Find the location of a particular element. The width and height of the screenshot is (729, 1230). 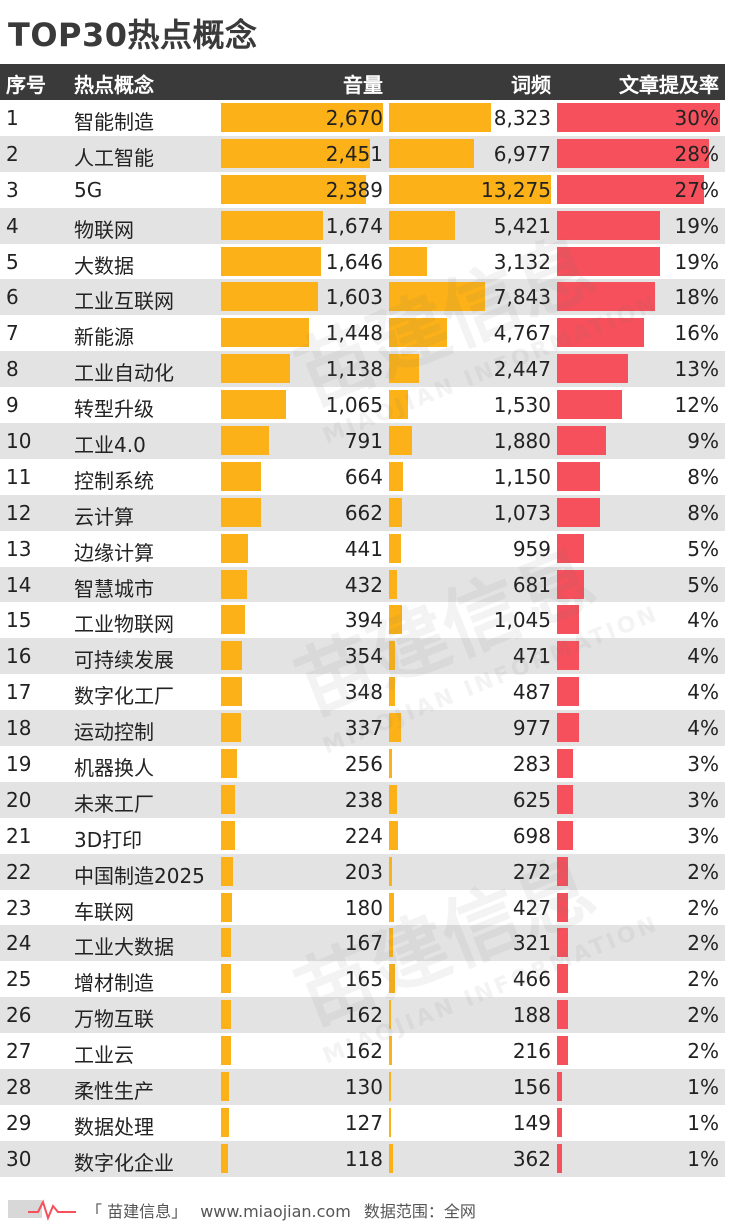

table-row: 12 云计算 662 1,073 8% is located at coordinates (362, 512).